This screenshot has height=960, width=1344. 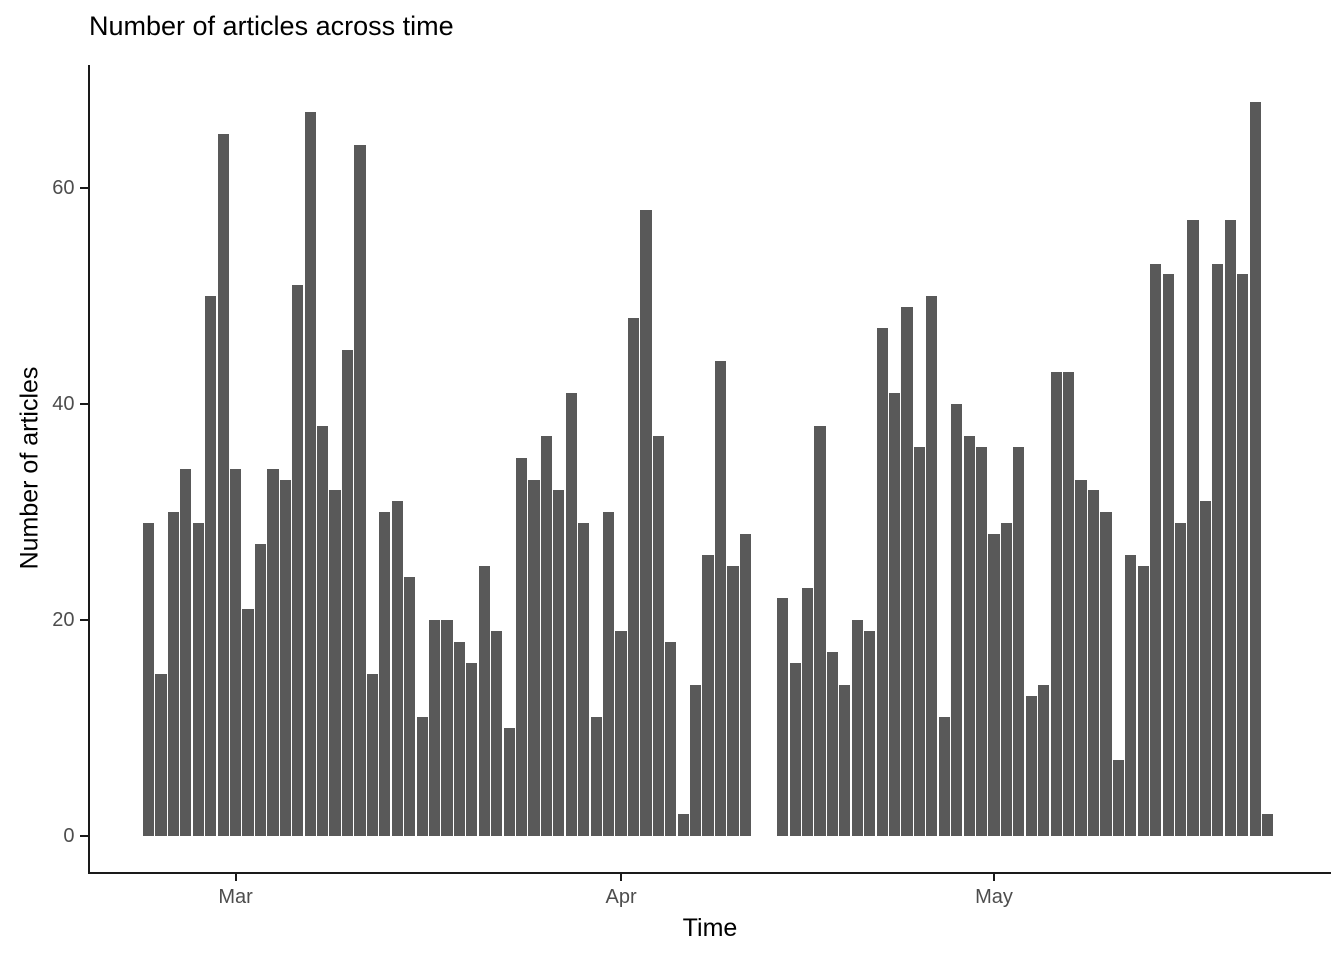 I want to click on y-tick-label: 20, so click(x=63, y=620).